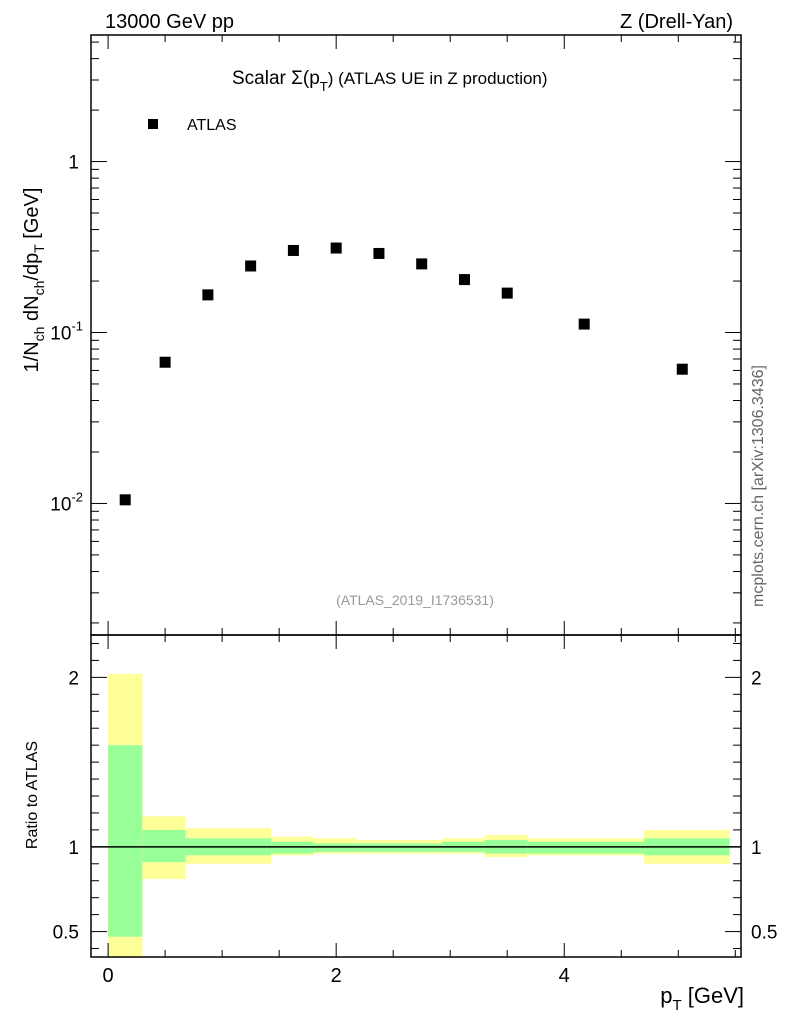 Image resolution: width=786 pixels, height=1024 pixels. I want to click on side-watermark-label: mcplots.cern.ch [arXiv:1306.3436], so click(758, 486).